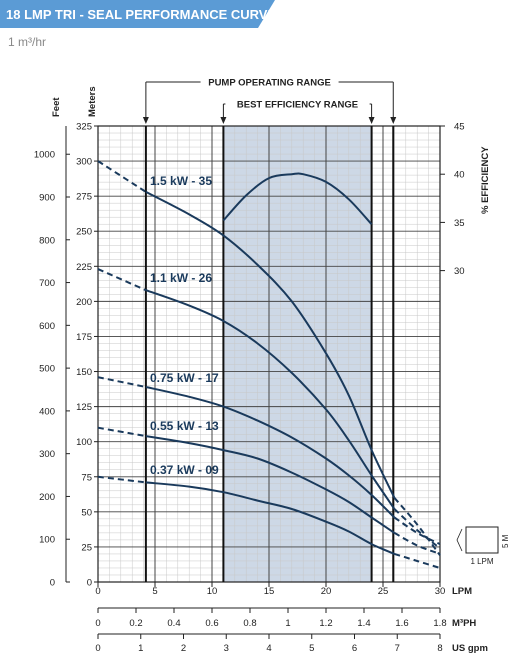 This screenshot has height=664, width=512. What do you see at coordinates (84, 442) in the screenshot?
I see `meters-tick-label: 100` at bounding box center [84, 442].